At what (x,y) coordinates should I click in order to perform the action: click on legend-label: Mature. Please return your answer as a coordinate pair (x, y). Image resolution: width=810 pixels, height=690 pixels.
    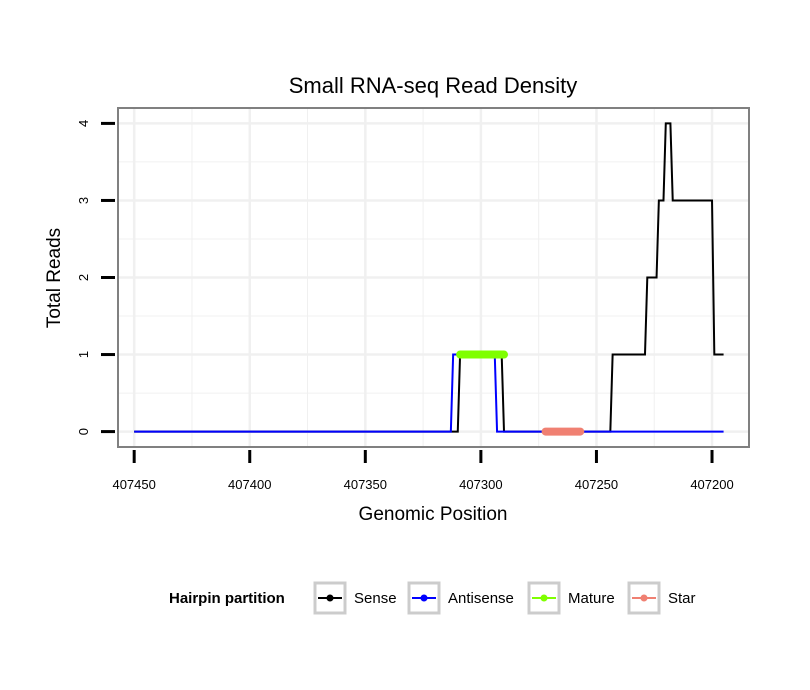
    Looking at the image, I should click on (591, 598).